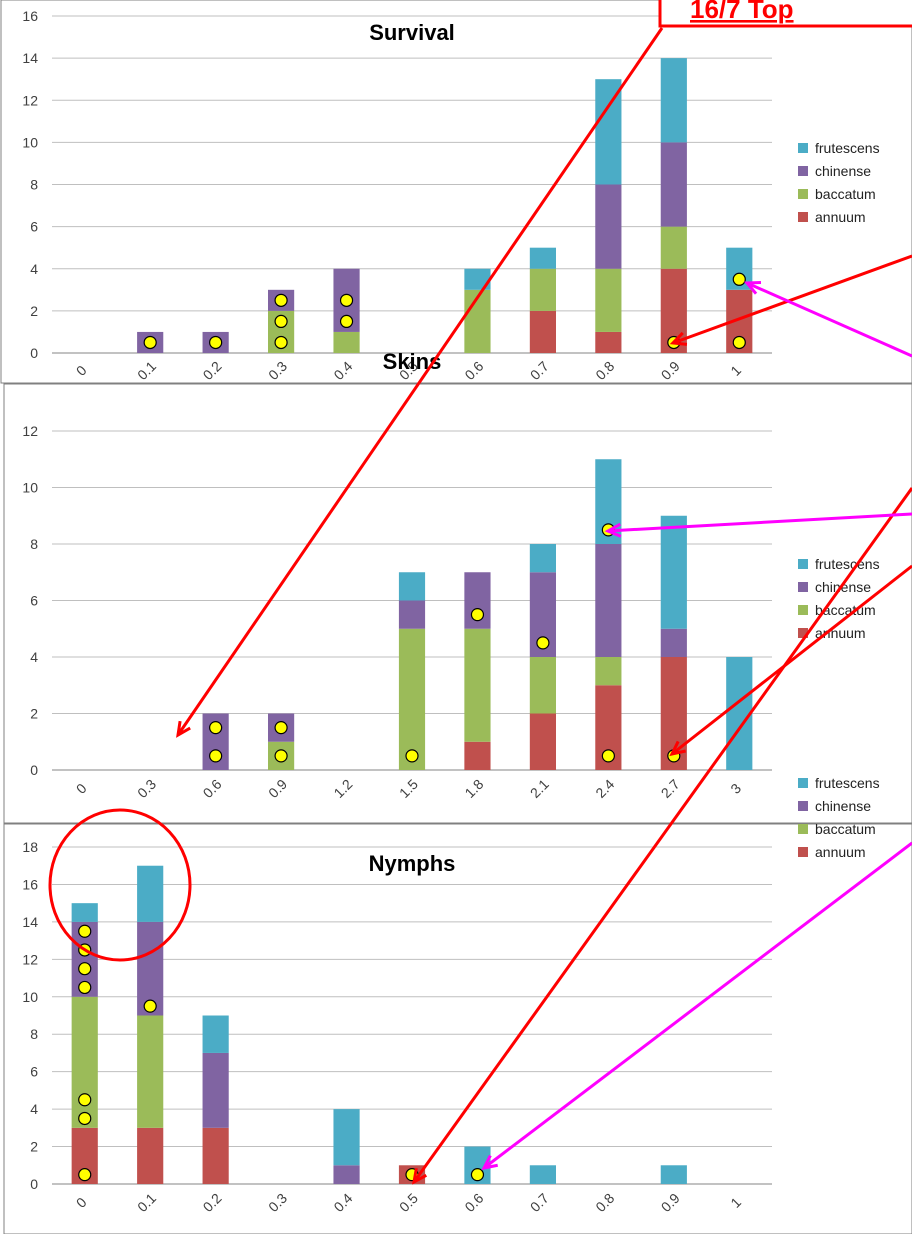 This screenshot has width=912, height=1234. Describe the element at coordinates (742, 12) in the screenshot. I see `header-fragment-text: 16/7 Top` at that location.